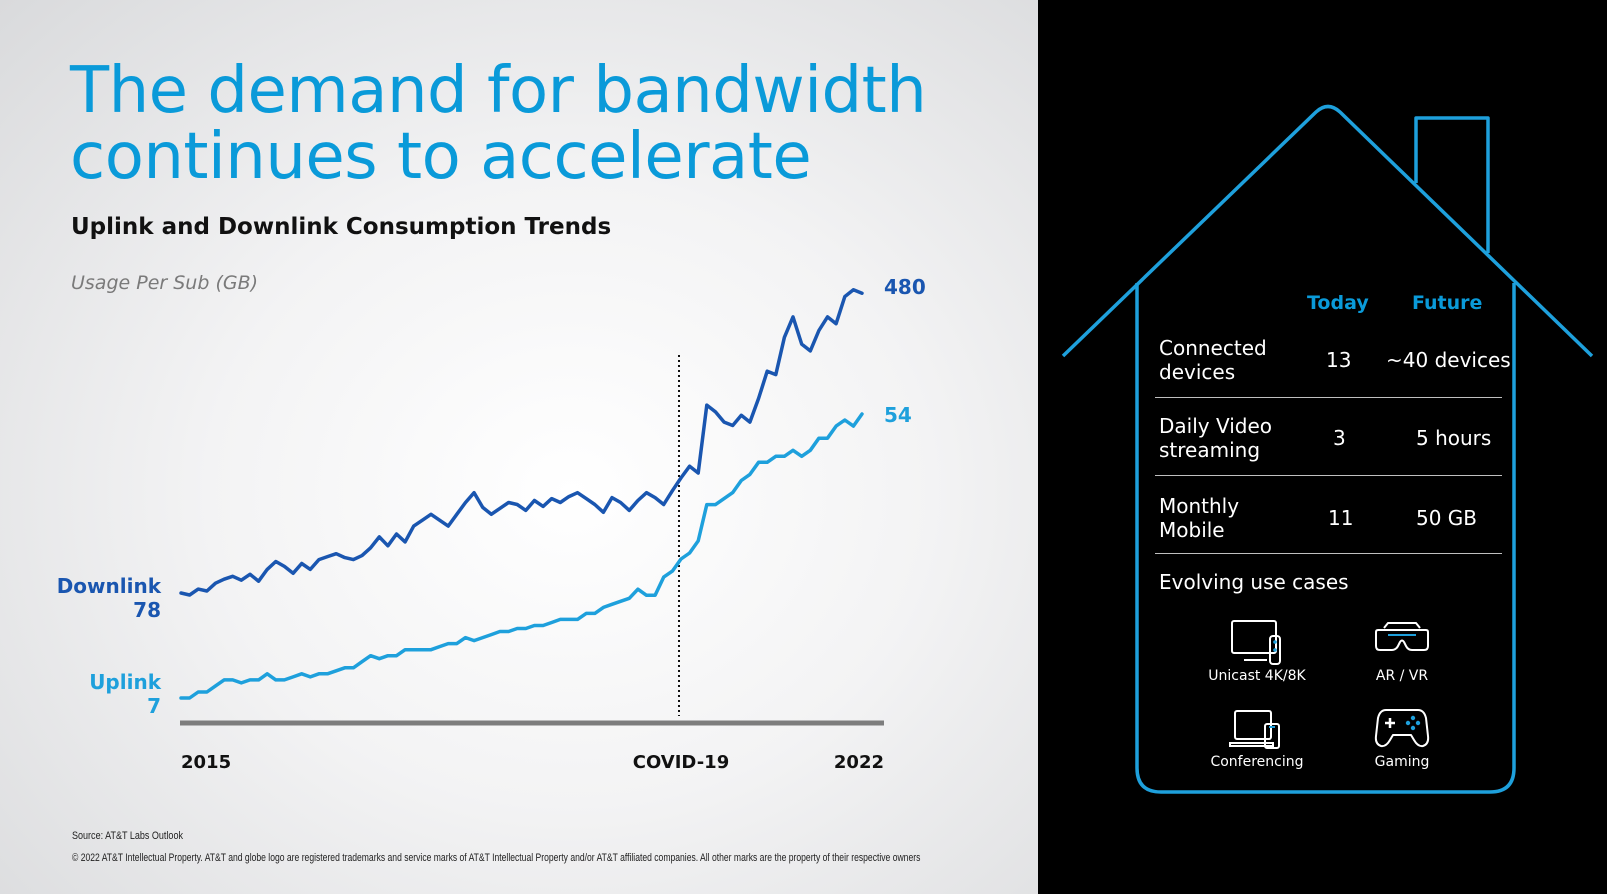 The height and width of the screenshot is (894, 1607). Describe the element at coordinates (1254, 729) in the screenshot. I see `laptop-phone-icon` at that location.